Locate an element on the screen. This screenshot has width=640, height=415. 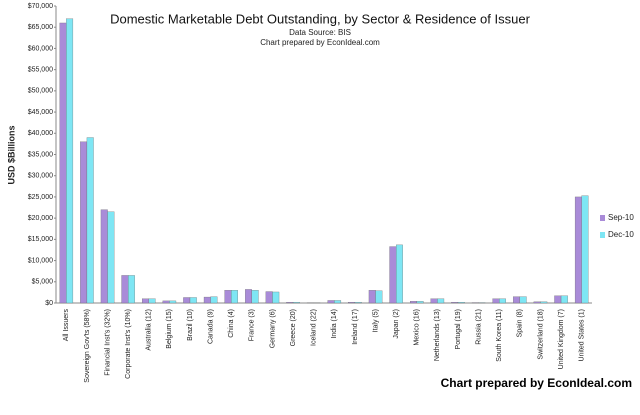
x-tick-label: Portugal (19) is located at coordinates (458, 329).